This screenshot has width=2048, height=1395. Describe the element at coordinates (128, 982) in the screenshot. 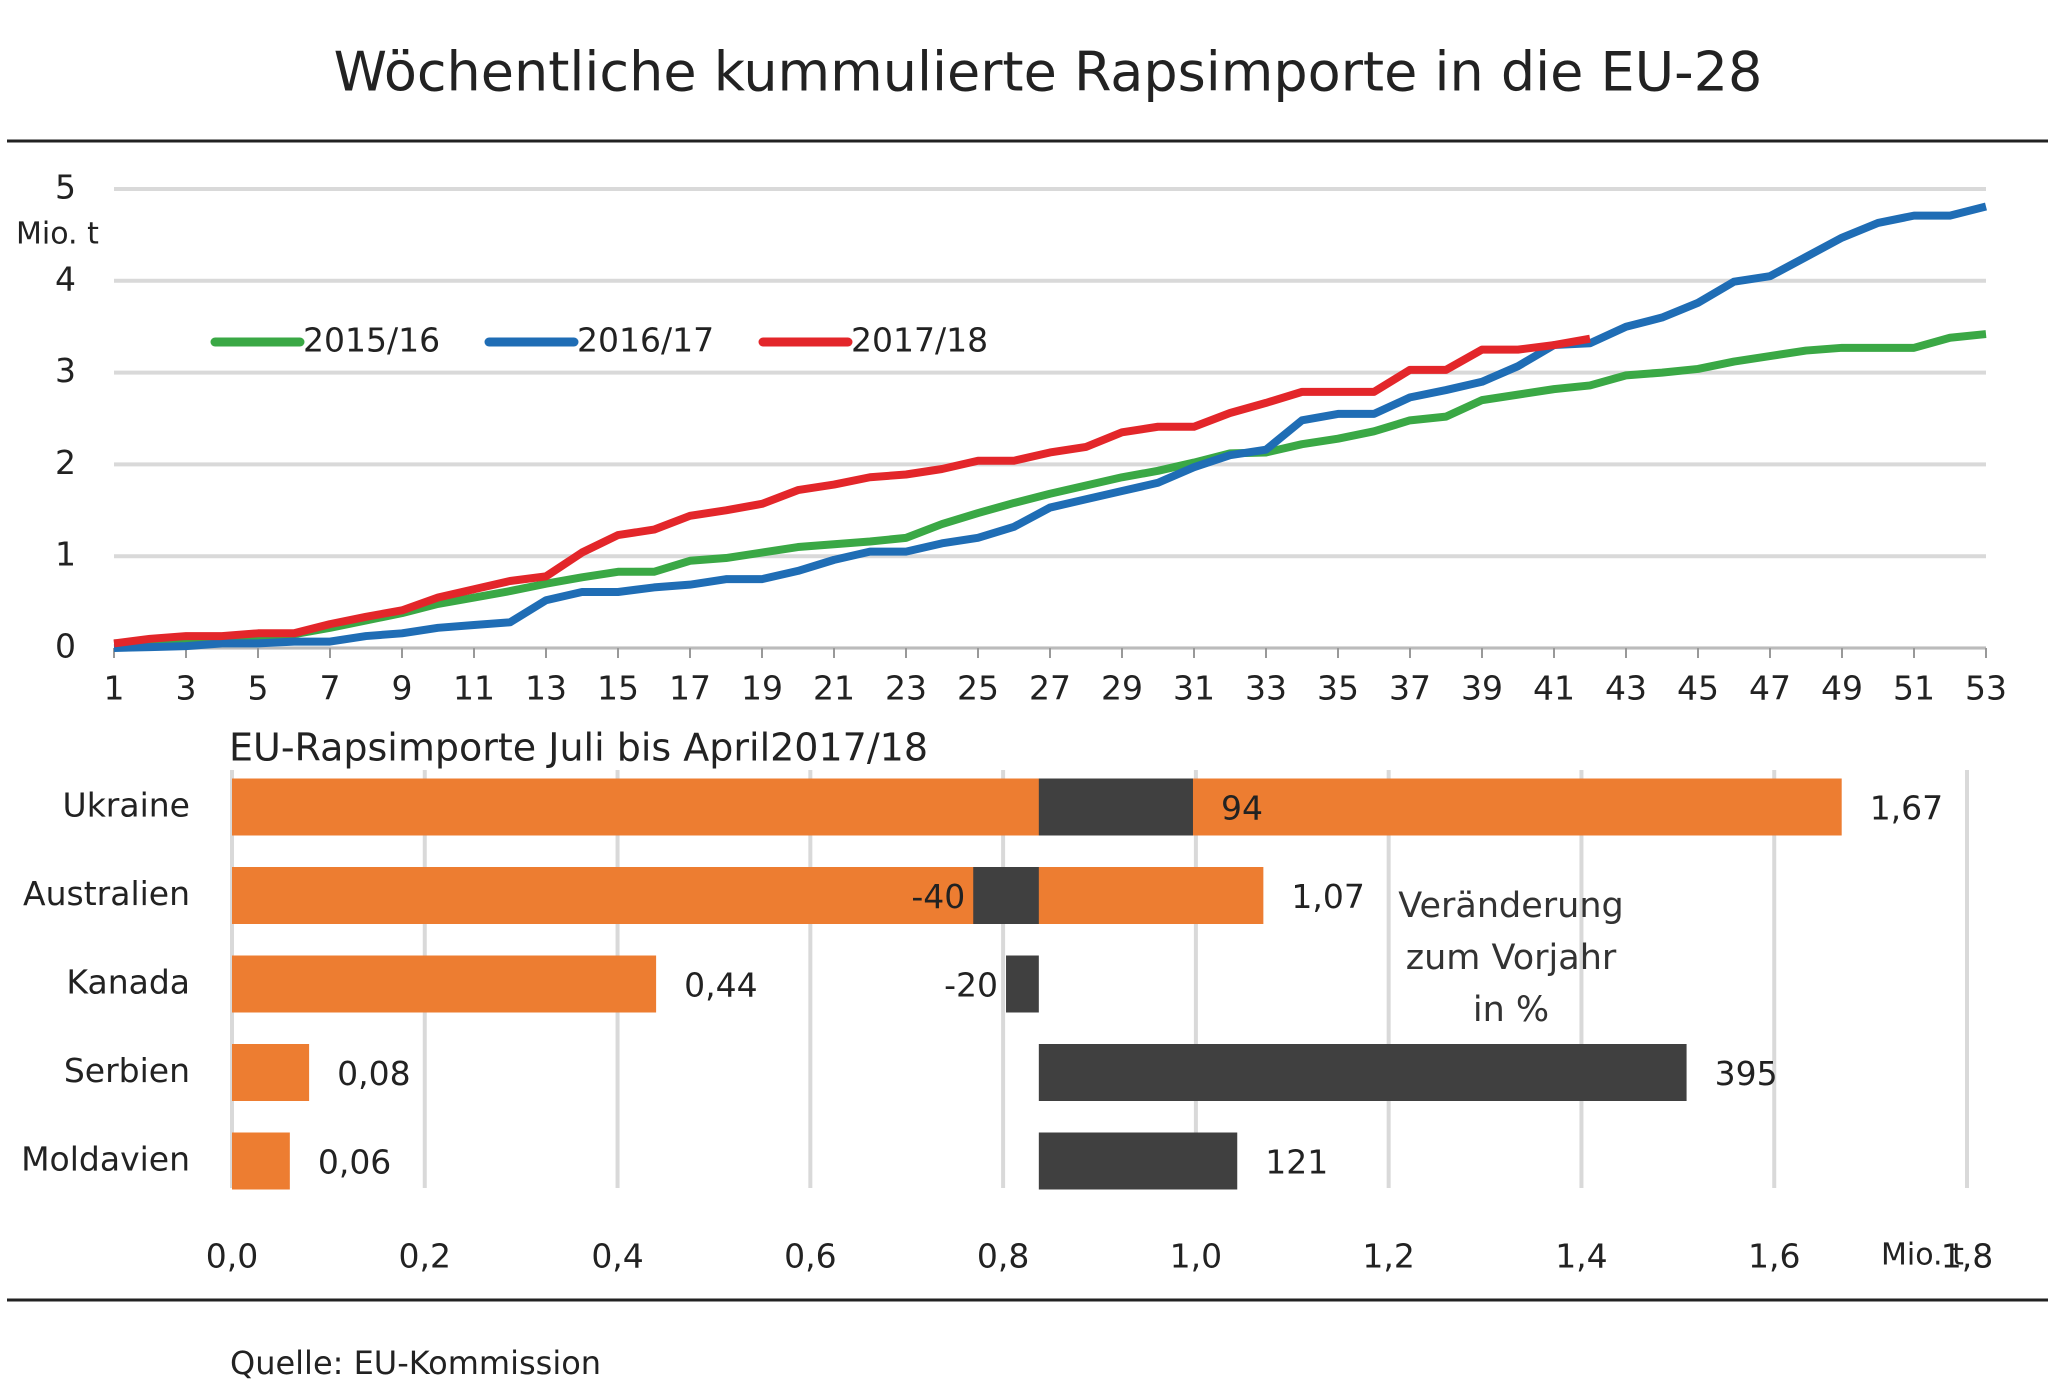

I see `category-label: Kanada` at that location.